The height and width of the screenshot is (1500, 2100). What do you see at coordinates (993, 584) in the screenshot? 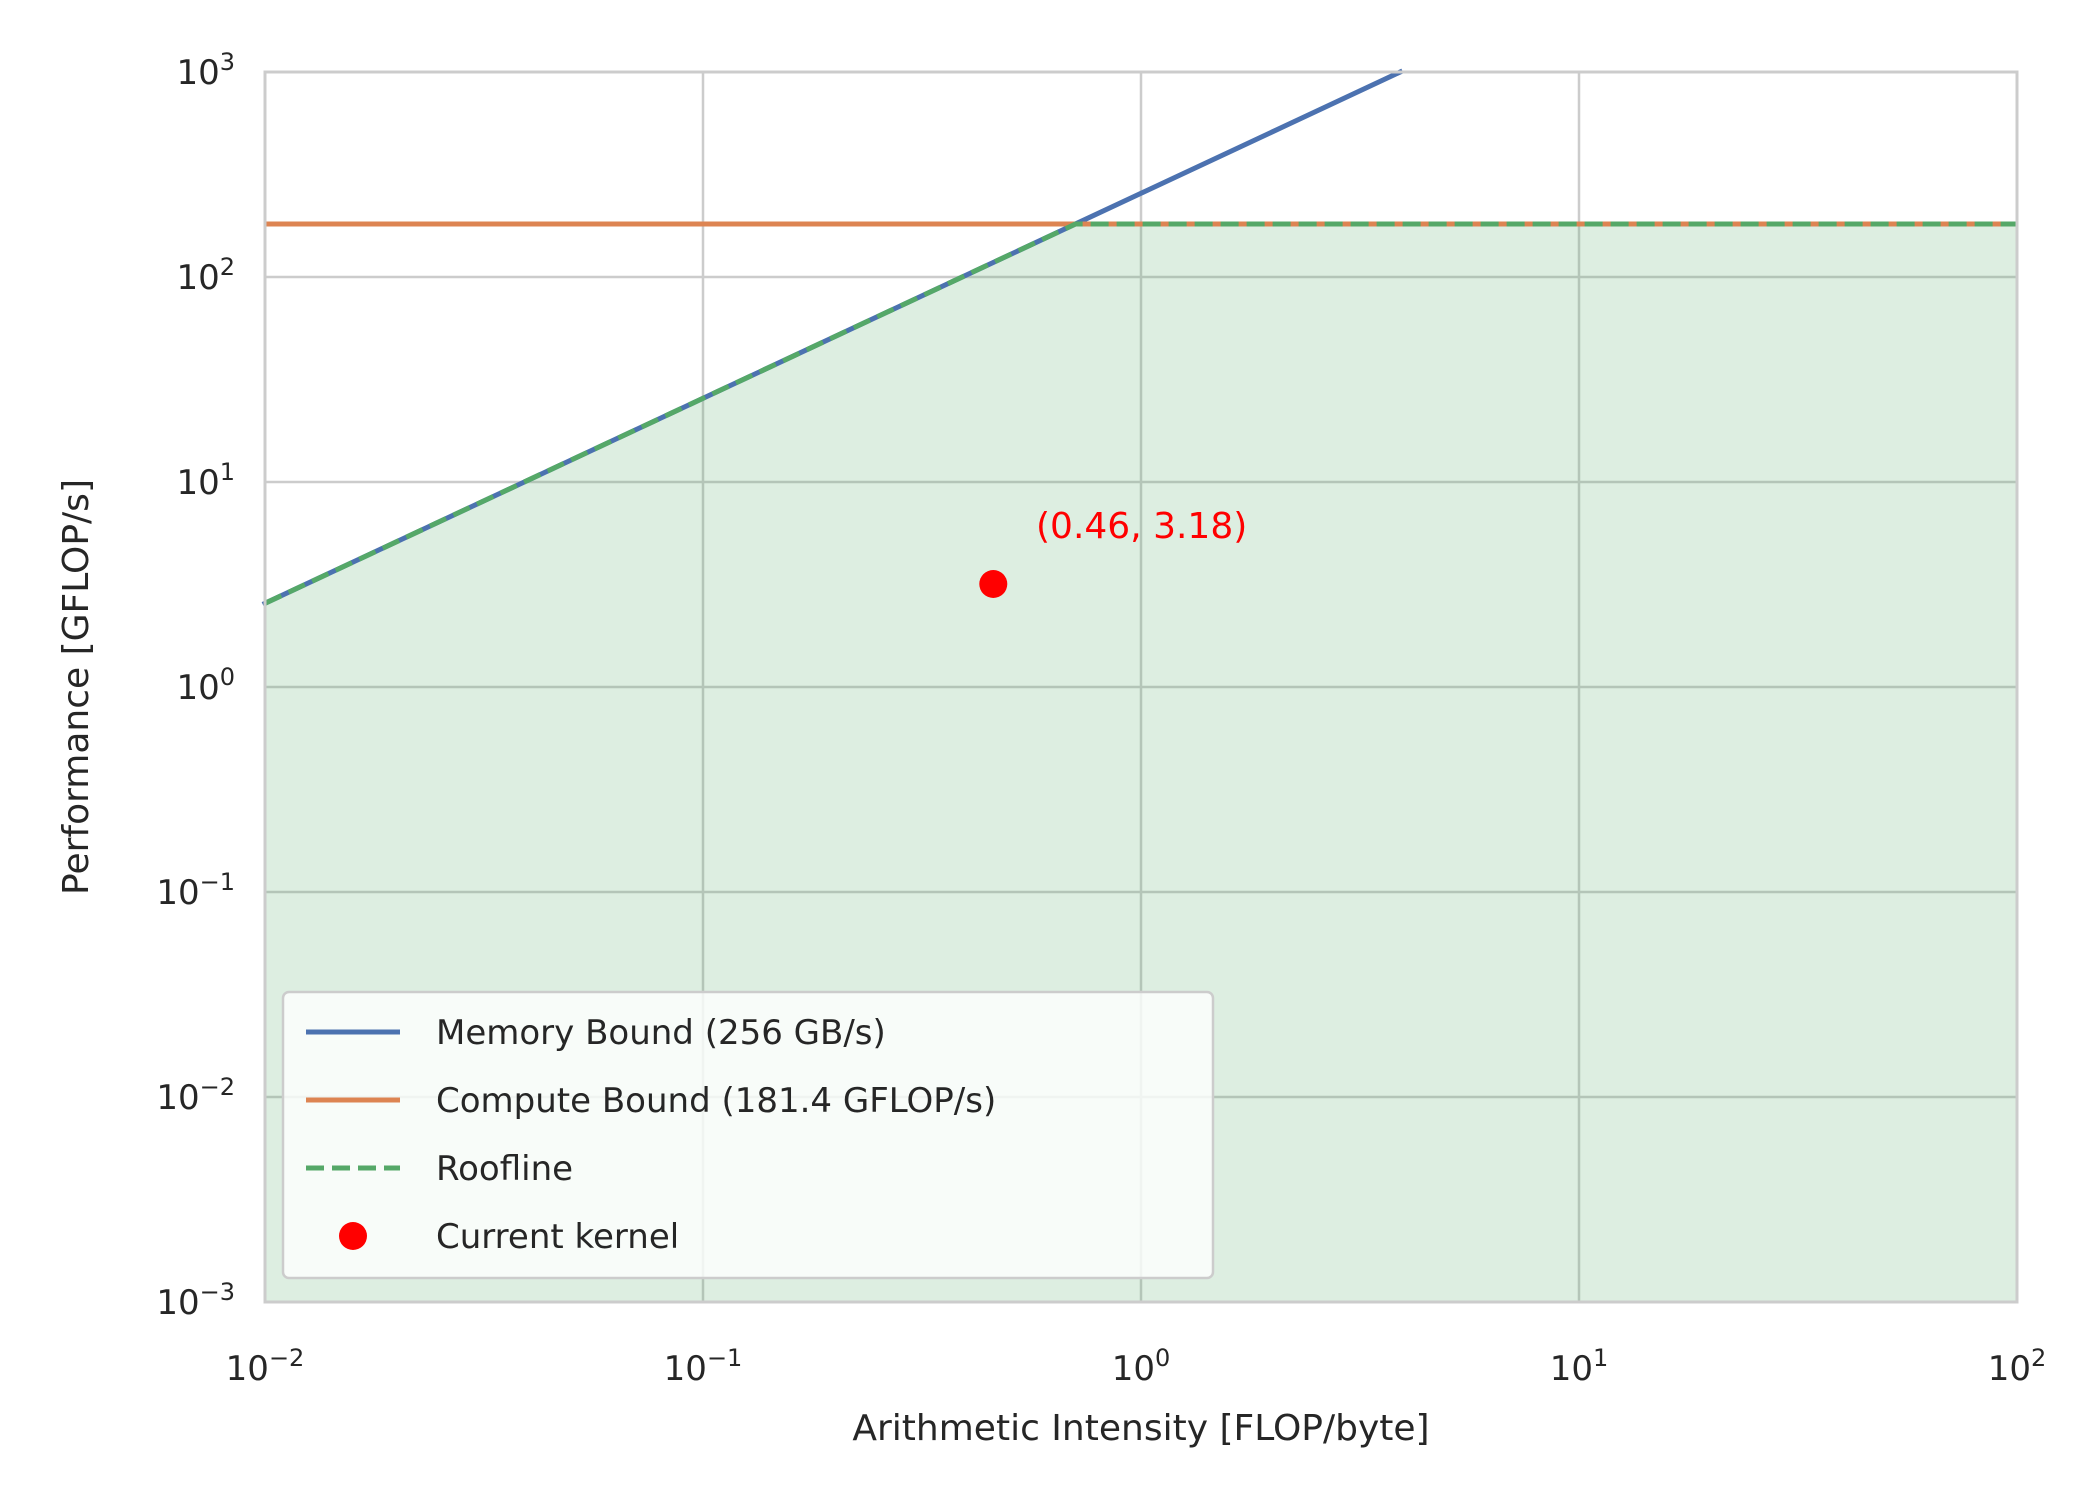
I see `current-kernel-point` at bounding box center [993, 584].